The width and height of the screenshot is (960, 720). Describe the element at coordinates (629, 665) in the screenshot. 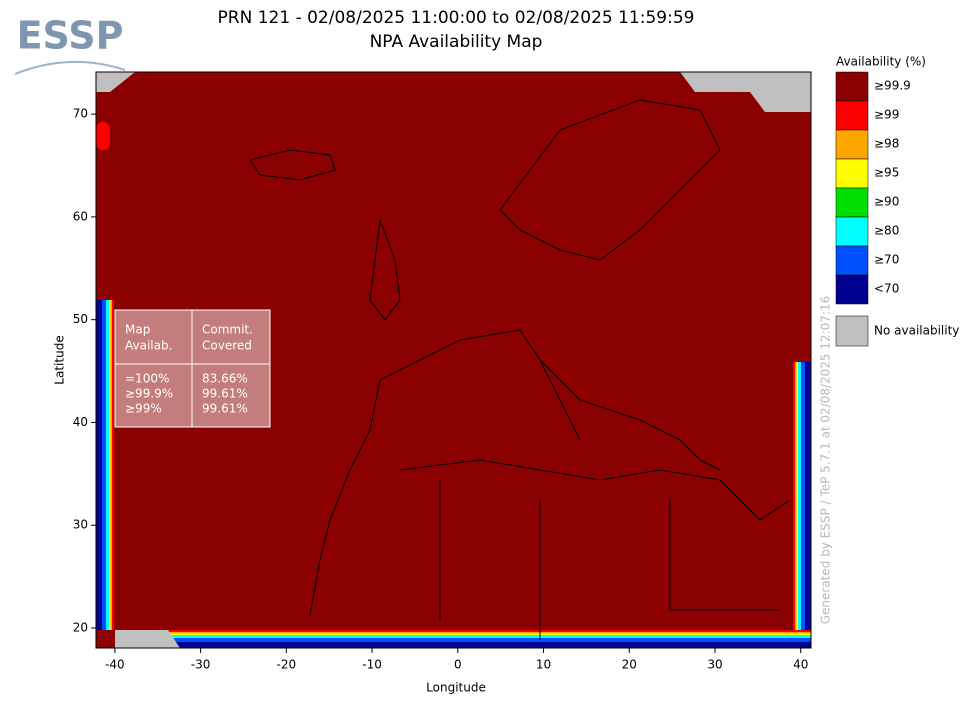

I see `x-tick-label: 20` at that location.